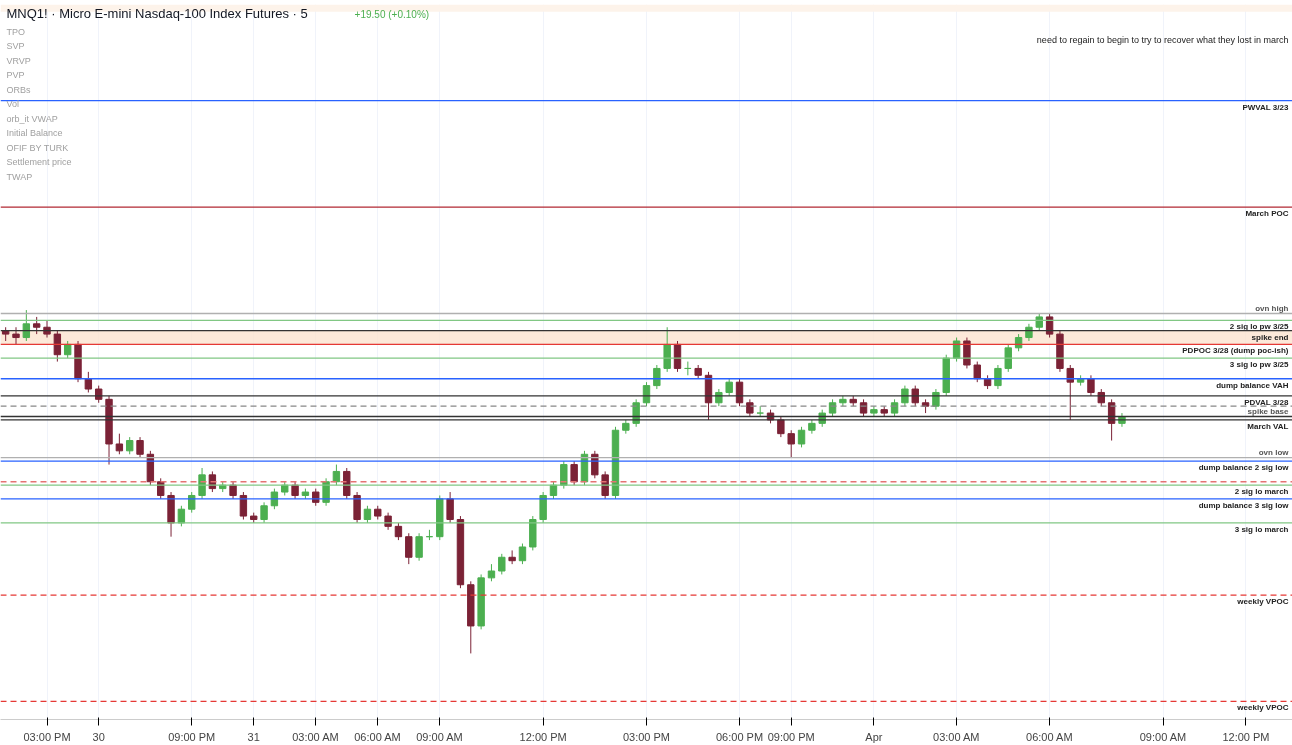  Describe the element at coordinates (15, 75) in the screenshot. I see `text: PVP` at that location.